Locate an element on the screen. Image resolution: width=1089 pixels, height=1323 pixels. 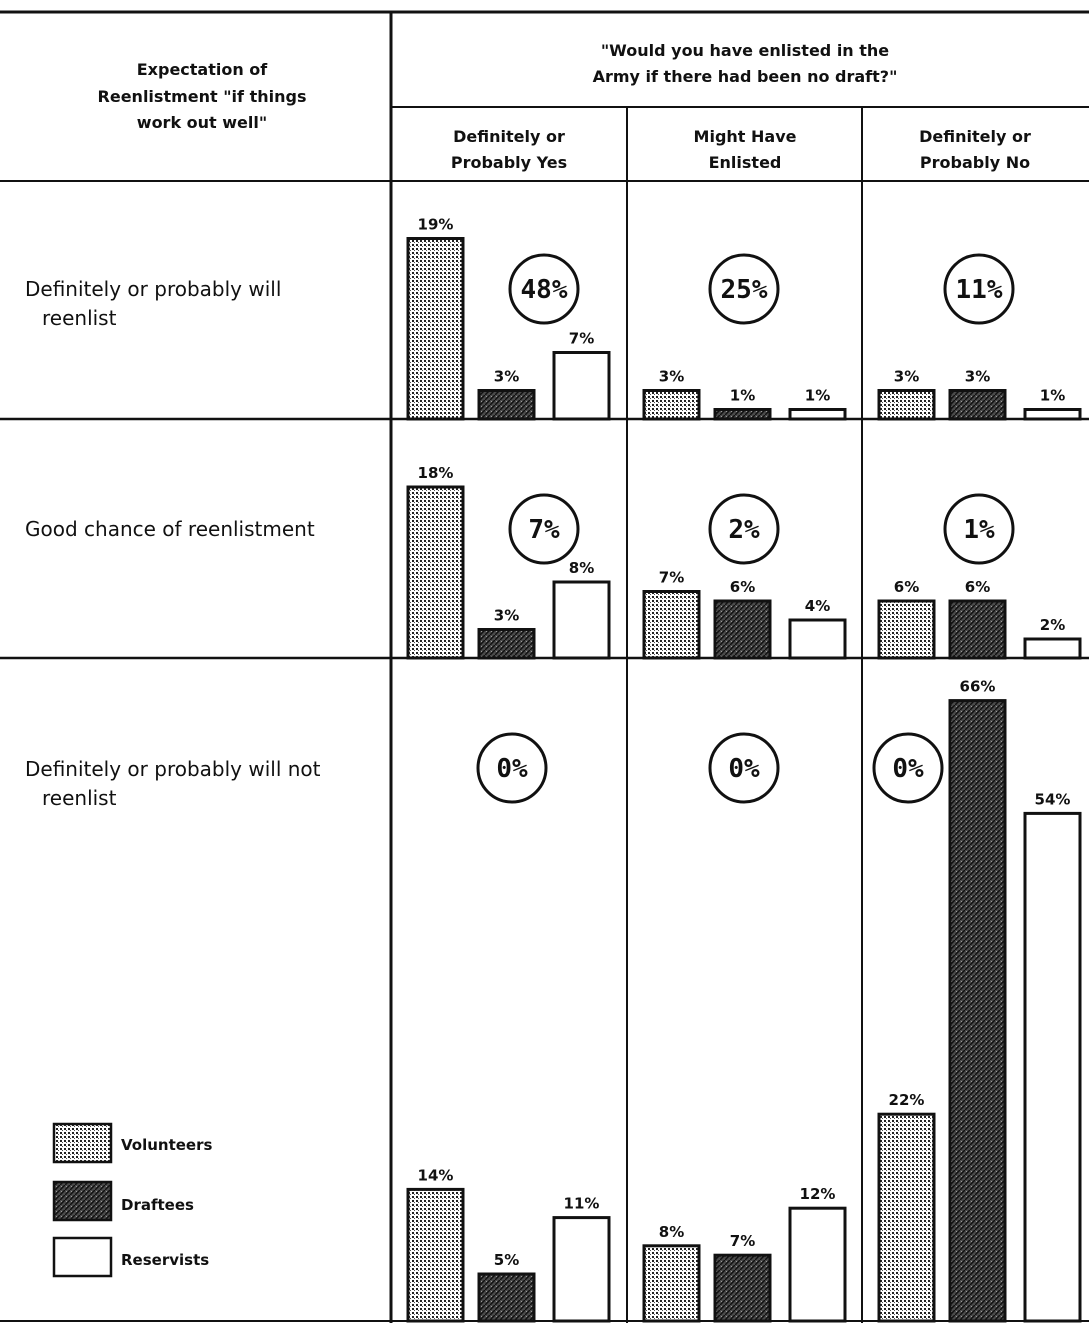
total-circle-label-will-not-reenlist-no: 0% is located at coordinates (908, 769).